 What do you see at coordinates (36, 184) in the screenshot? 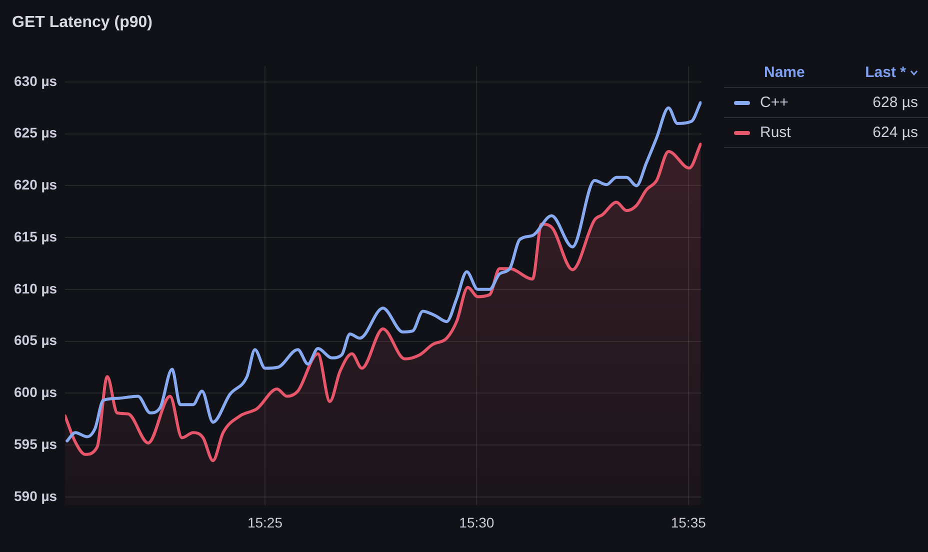
I see `y-tick-label: 620 µs` at bounding box center [36, 184].